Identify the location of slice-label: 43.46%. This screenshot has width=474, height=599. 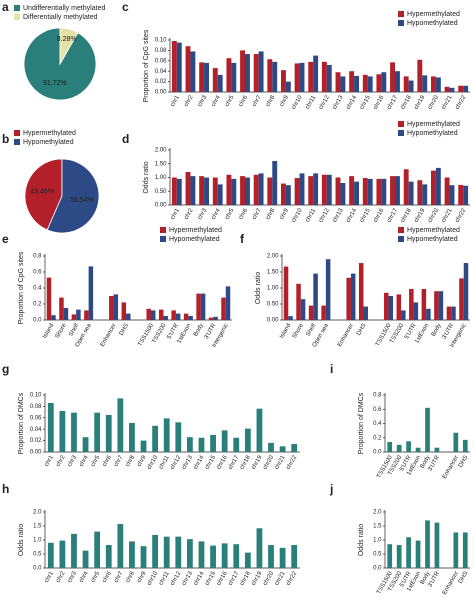
(42, 192).